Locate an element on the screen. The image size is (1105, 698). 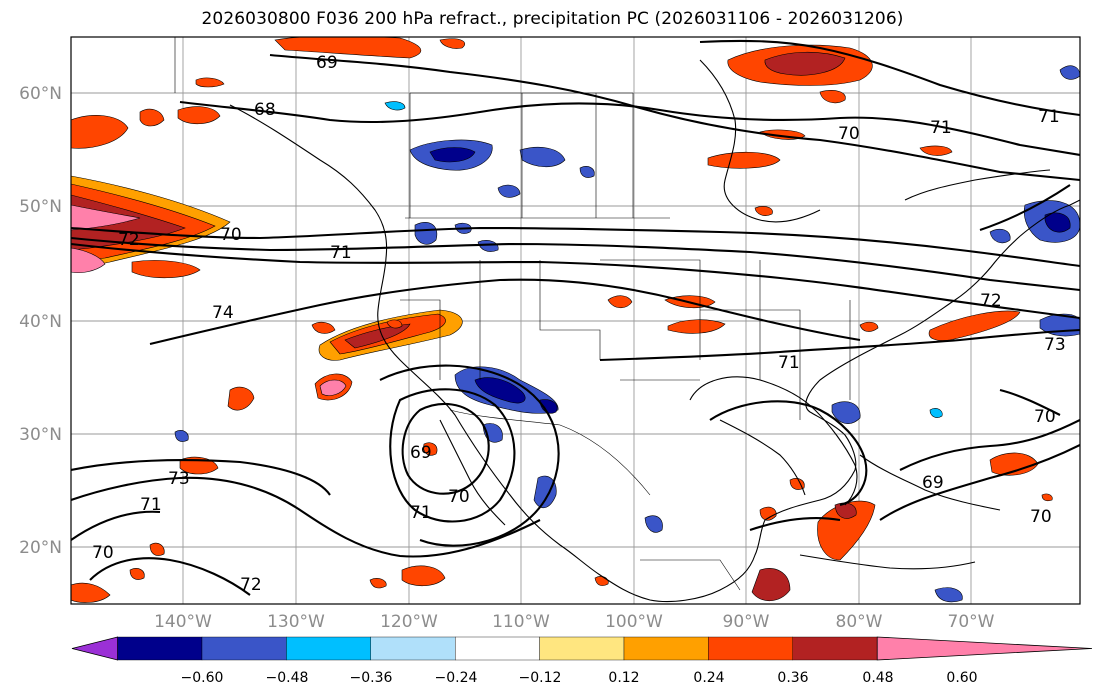
lon-label: 130°W is located at coordinates (296, 622).